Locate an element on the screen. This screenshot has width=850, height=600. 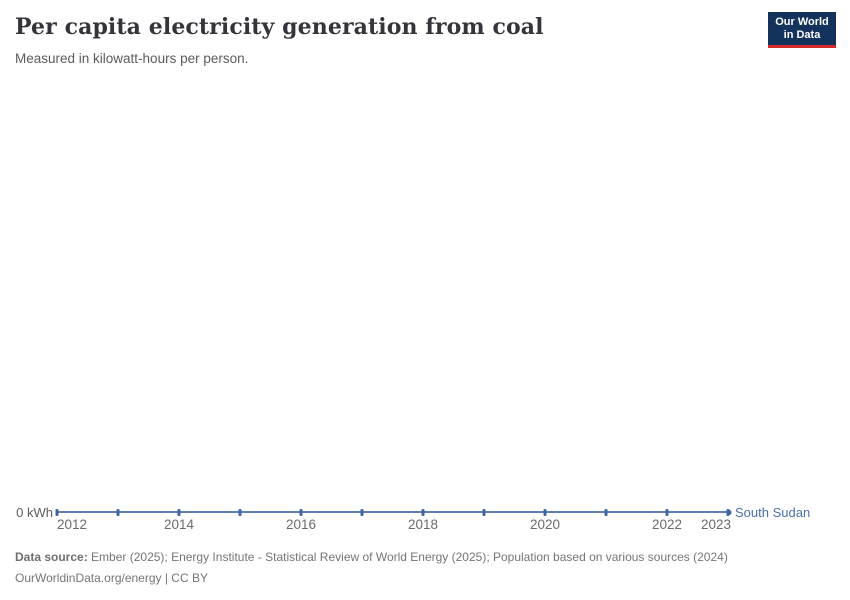
data-point-tick-2017 is located at coordinates (362, 512).